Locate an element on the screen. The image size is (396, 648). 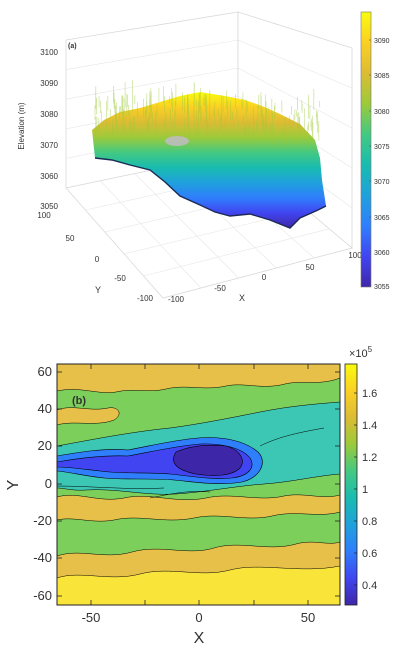
z-tick-3070: 3070 is located at coordinates (49, 145).